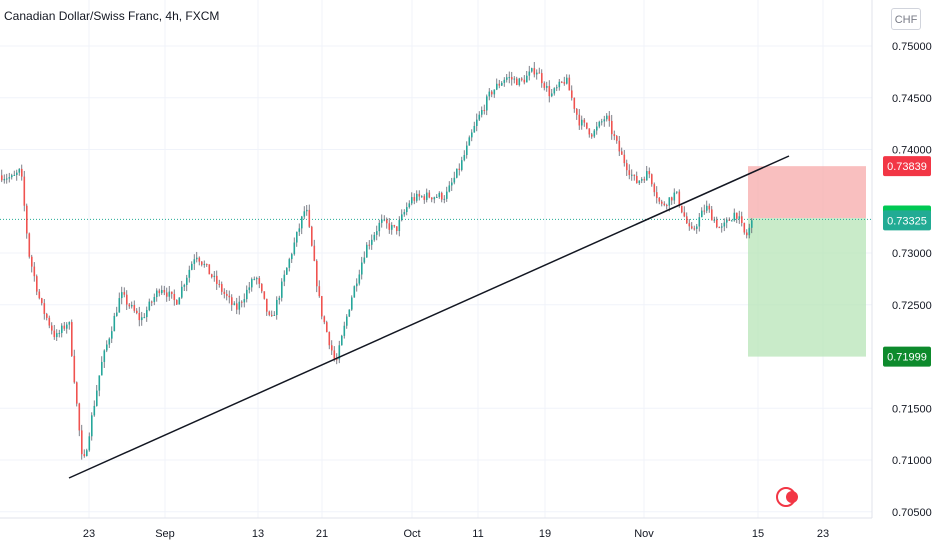 This screenshot has width=932, height=550. I want to click on event-icon, so click(787, 497).